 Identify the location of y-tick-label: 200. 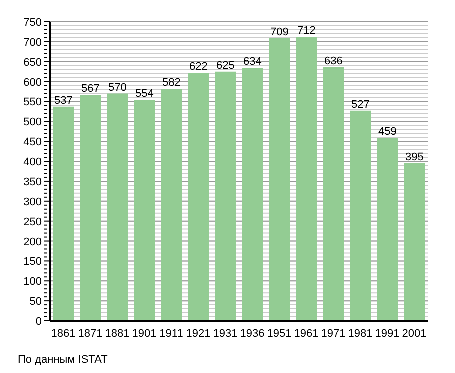
(33, 242).